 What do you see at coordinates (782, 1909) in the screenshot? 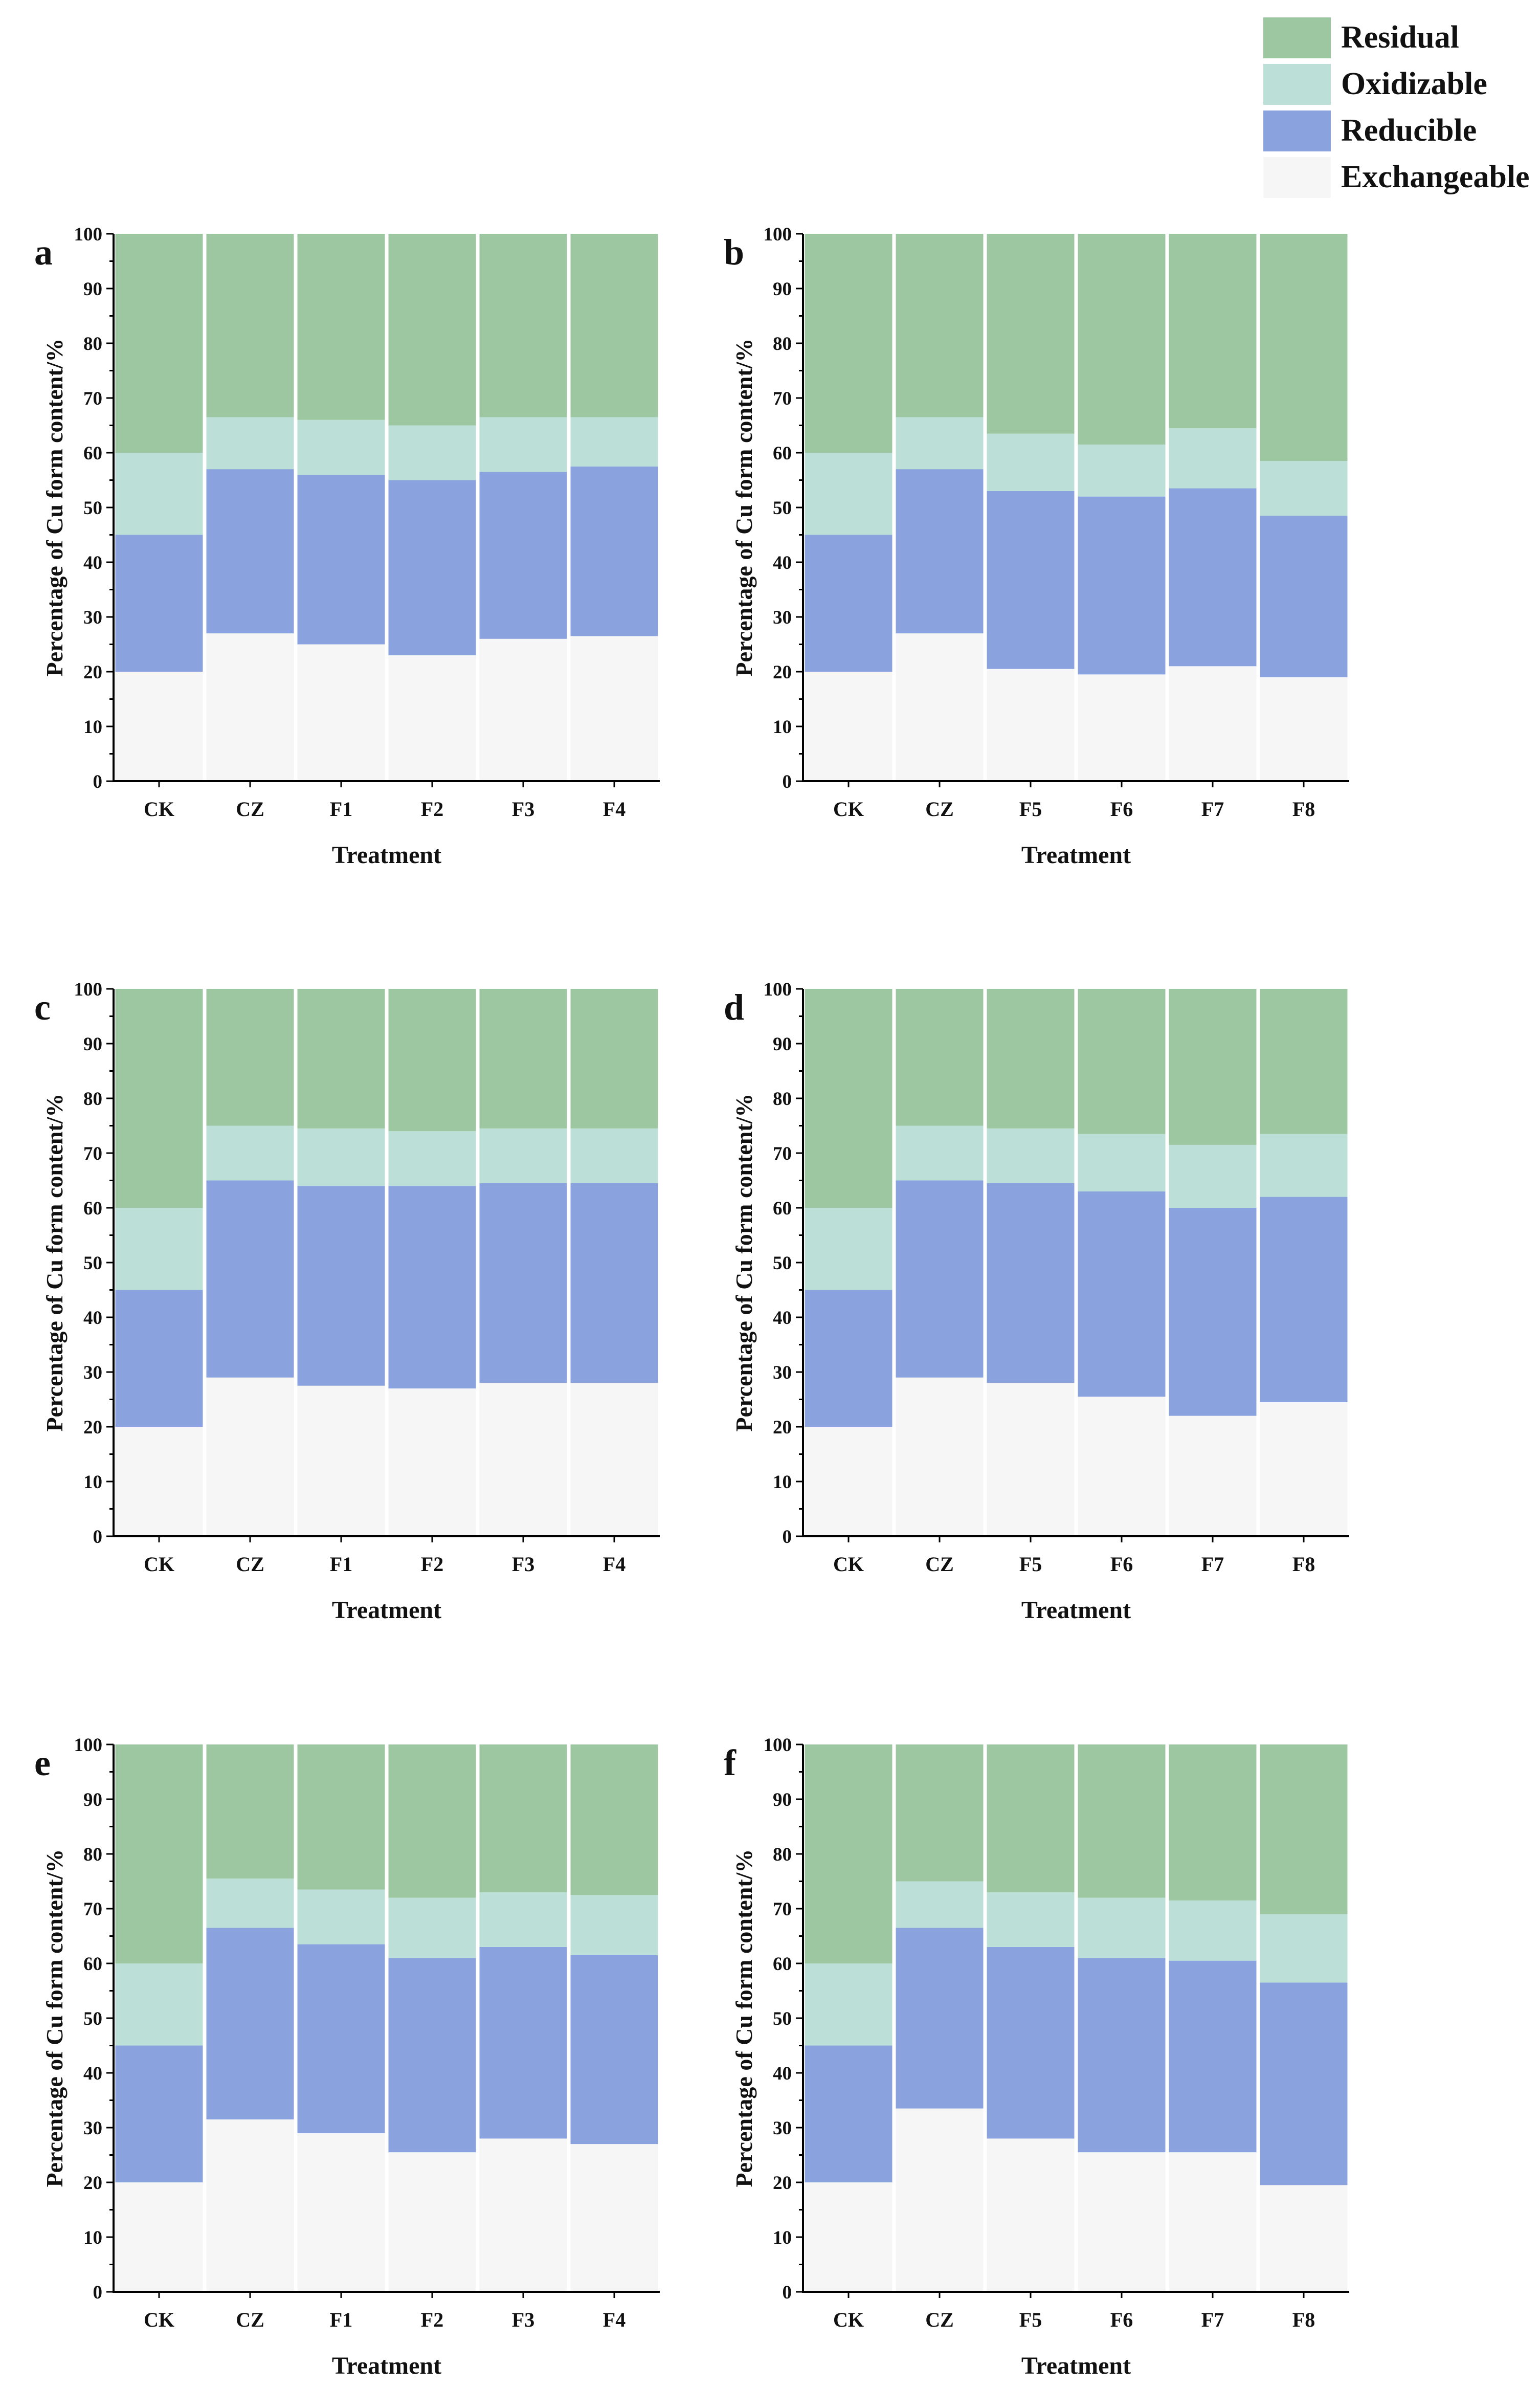
I see `y-tick-label-f-70: 70` at bounding box center [782, 1909].